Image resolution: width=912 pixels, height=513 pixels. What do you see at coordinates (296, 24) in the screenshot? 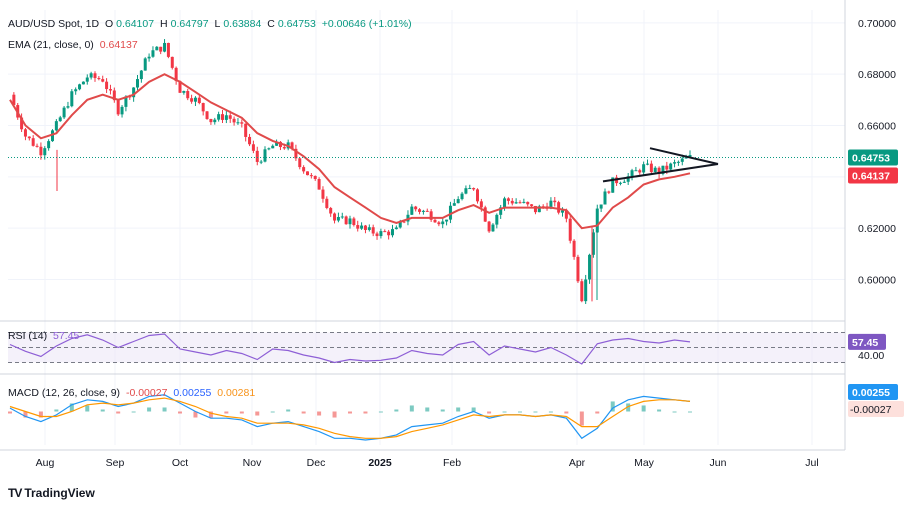
I see `close-value: 0.64753` at bounding box center [296, 24].